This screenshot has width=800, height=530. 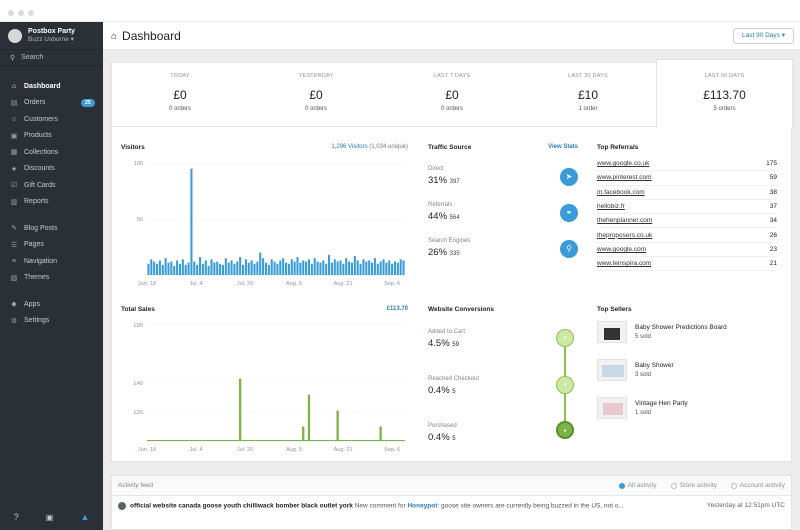 What do you see at coordinates (687, 207) in the screenshot?
I see `referral-row: hellobiz.fr 37` at bounding box center [687, 207].